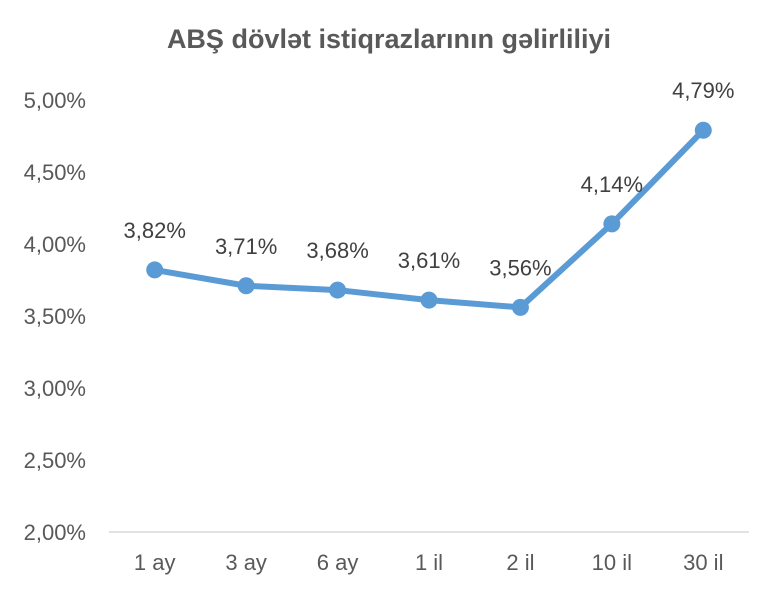 Image resolution: width=778 pixels, height=593 pixels. Describe the element at coordinates (155, 230) in the screenshot. I see `data-label: 3,82%` at that location.